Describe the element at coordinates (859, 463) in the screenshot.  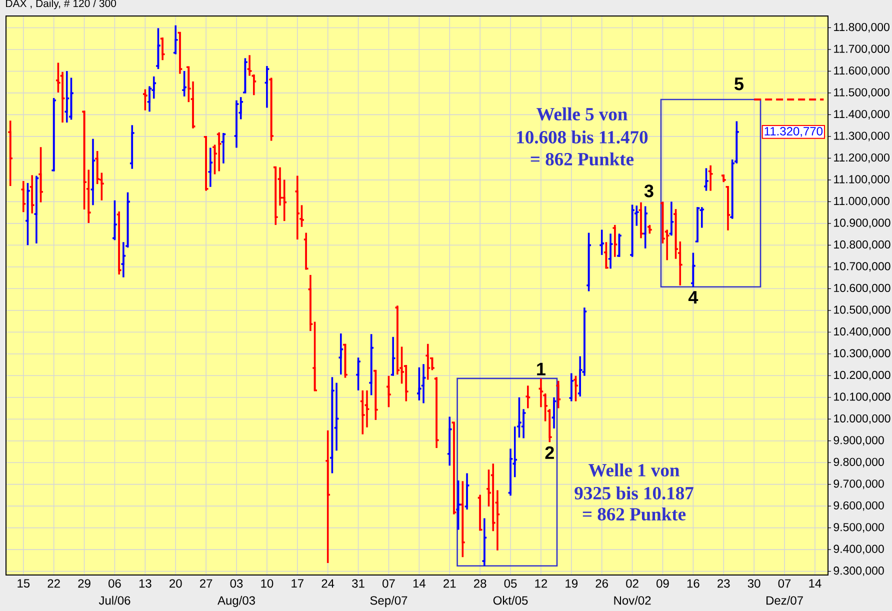
I see `y-tick-label: 9.800,000` at that location.